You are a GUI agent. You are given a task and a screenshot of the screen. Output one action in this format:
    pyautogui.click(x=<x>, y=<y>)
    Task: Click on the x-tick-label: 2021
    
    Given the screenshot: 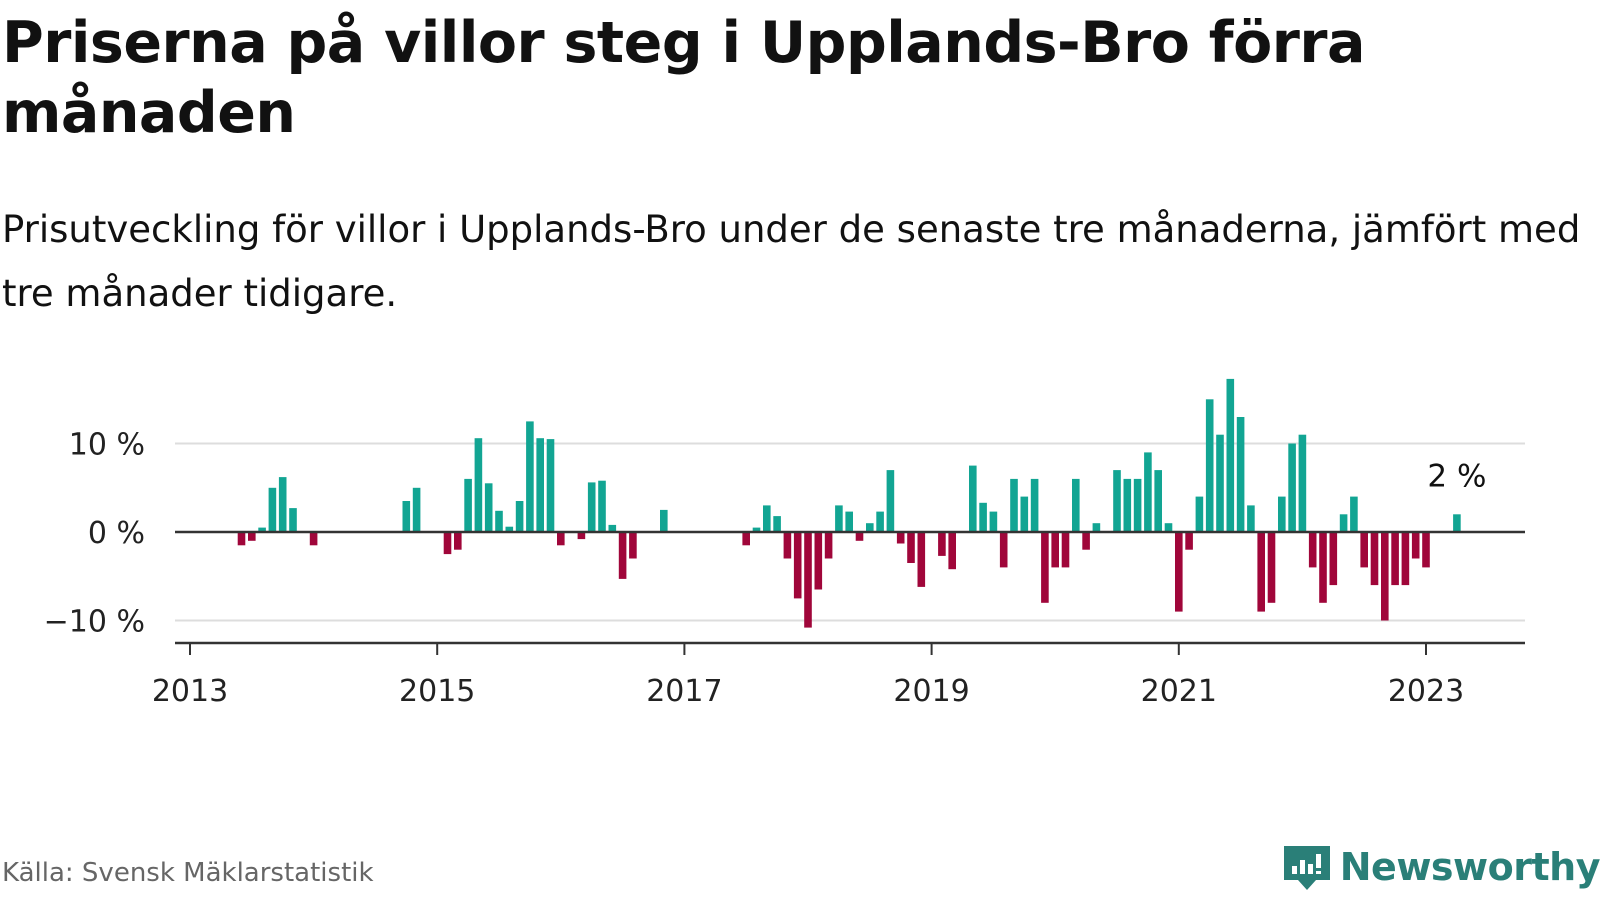 What is the action you would take?
    pyautogui.click(x=1179, y=691)
    